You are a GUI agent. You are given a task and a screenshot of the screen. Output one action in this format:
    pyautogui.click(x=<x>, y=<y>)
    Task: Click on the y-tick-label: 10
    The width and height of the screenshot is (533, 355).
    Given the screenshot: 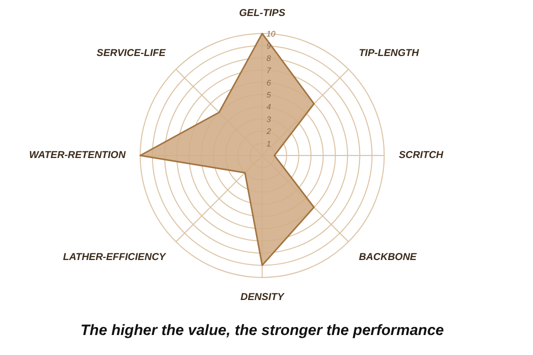 What is the action you would take?
    pyautogui.click(x=271, y=34)
    